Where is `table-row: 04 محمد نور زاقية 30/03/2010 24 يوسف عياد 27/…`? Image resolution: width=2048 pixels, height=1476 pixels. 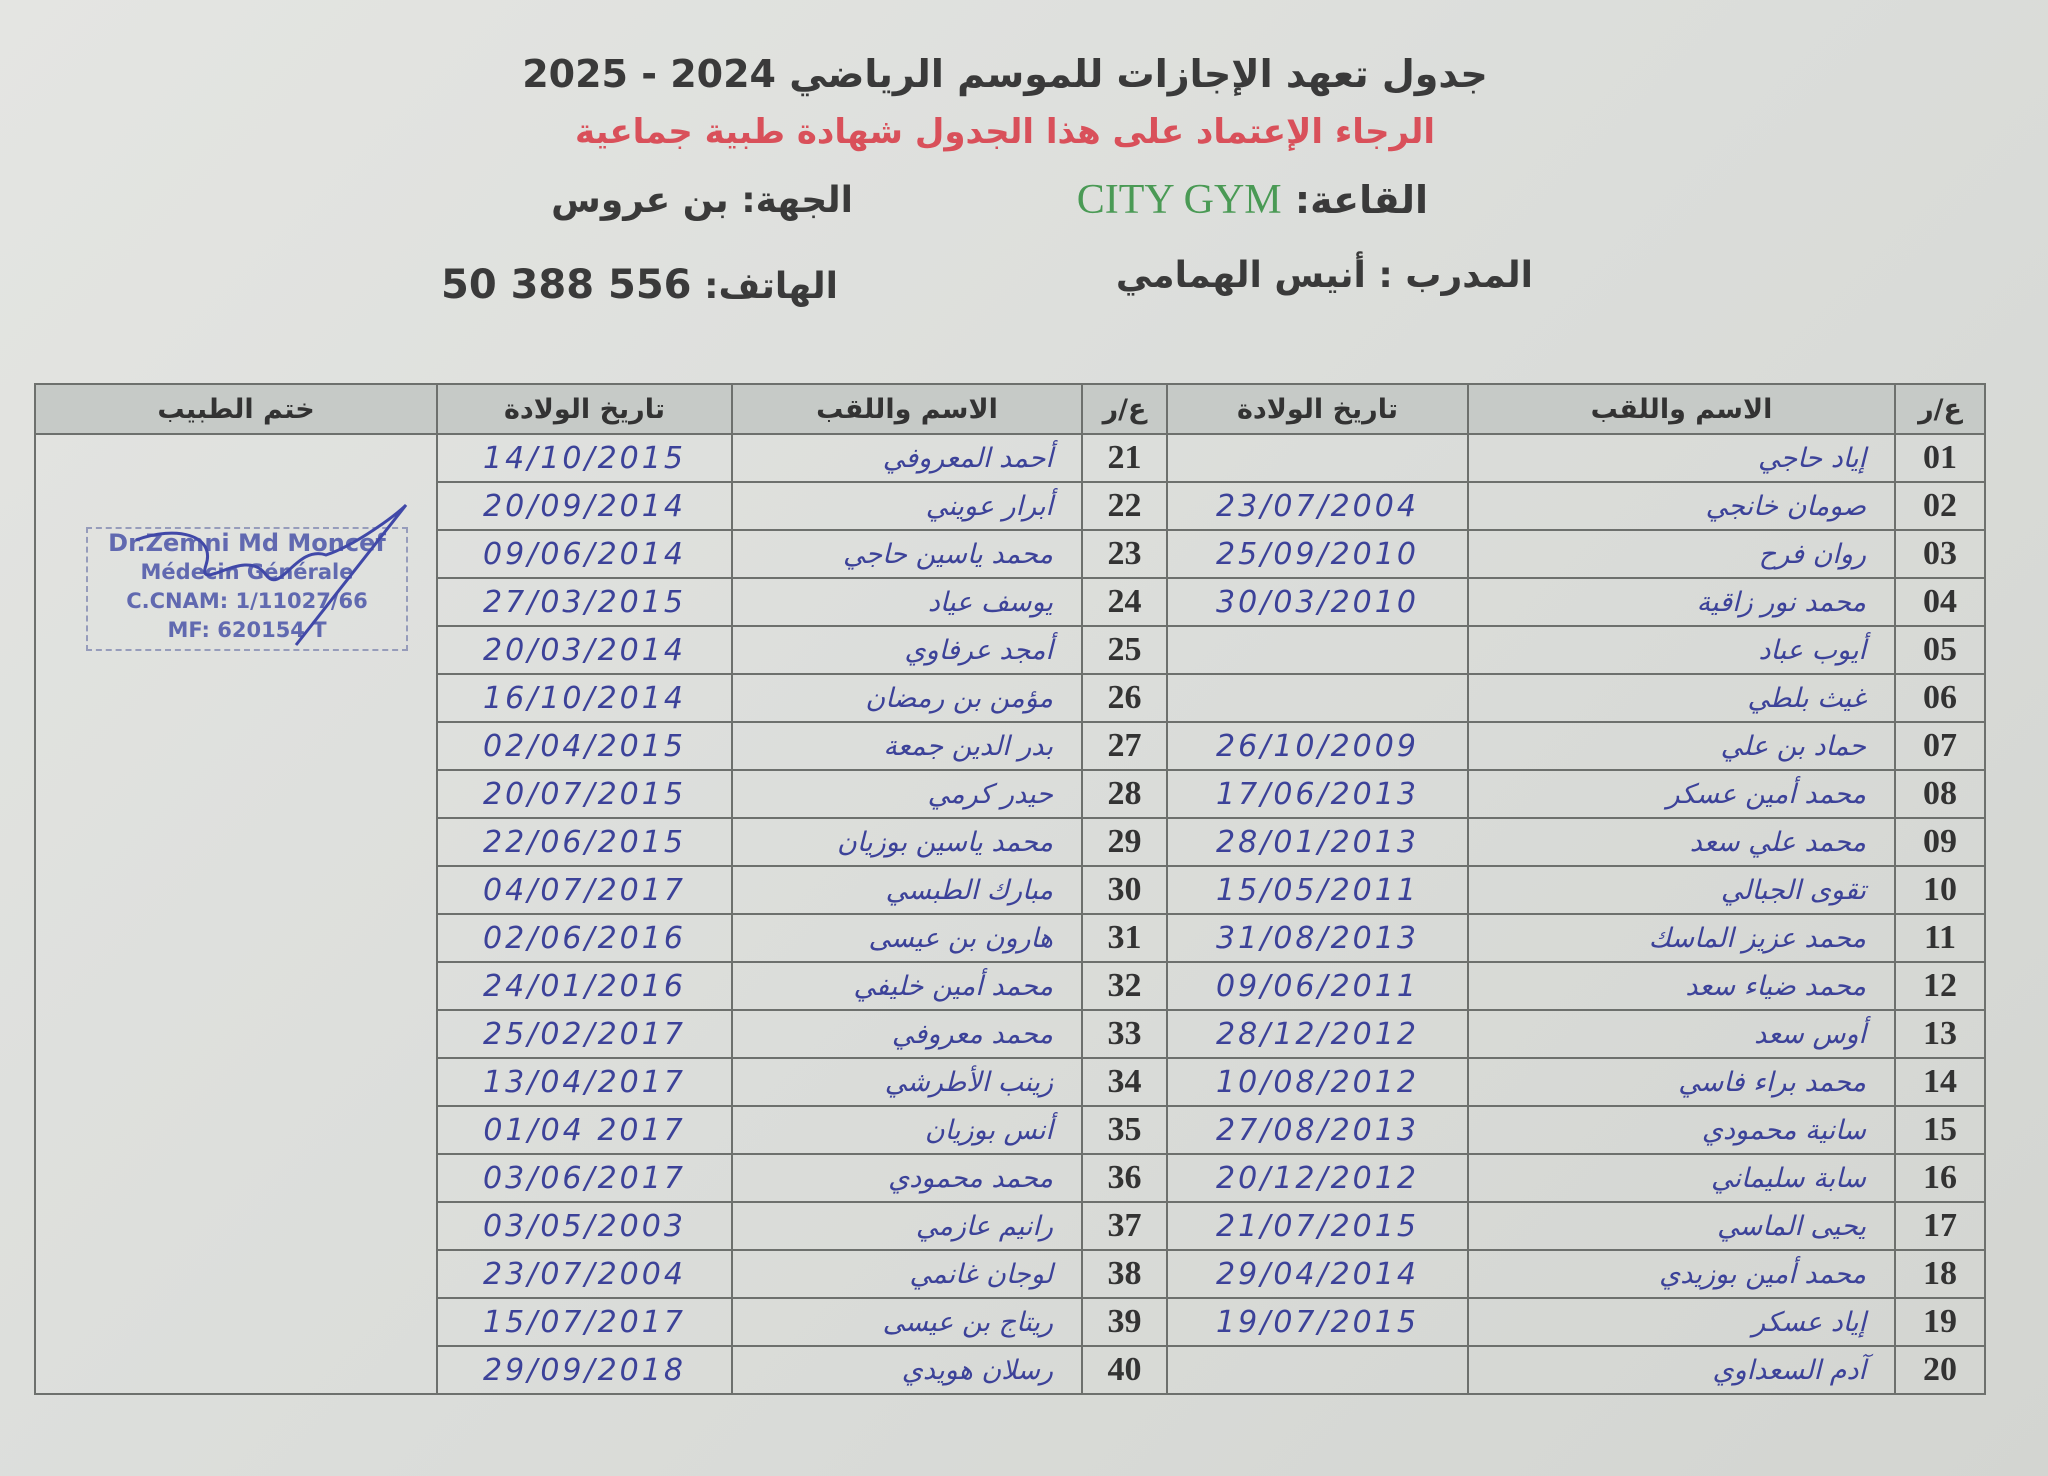
table-row: 04 محمد نور زاقية 30/03/2010 24 يوسف عياد 27/… is located at coordinates (1010, 602).